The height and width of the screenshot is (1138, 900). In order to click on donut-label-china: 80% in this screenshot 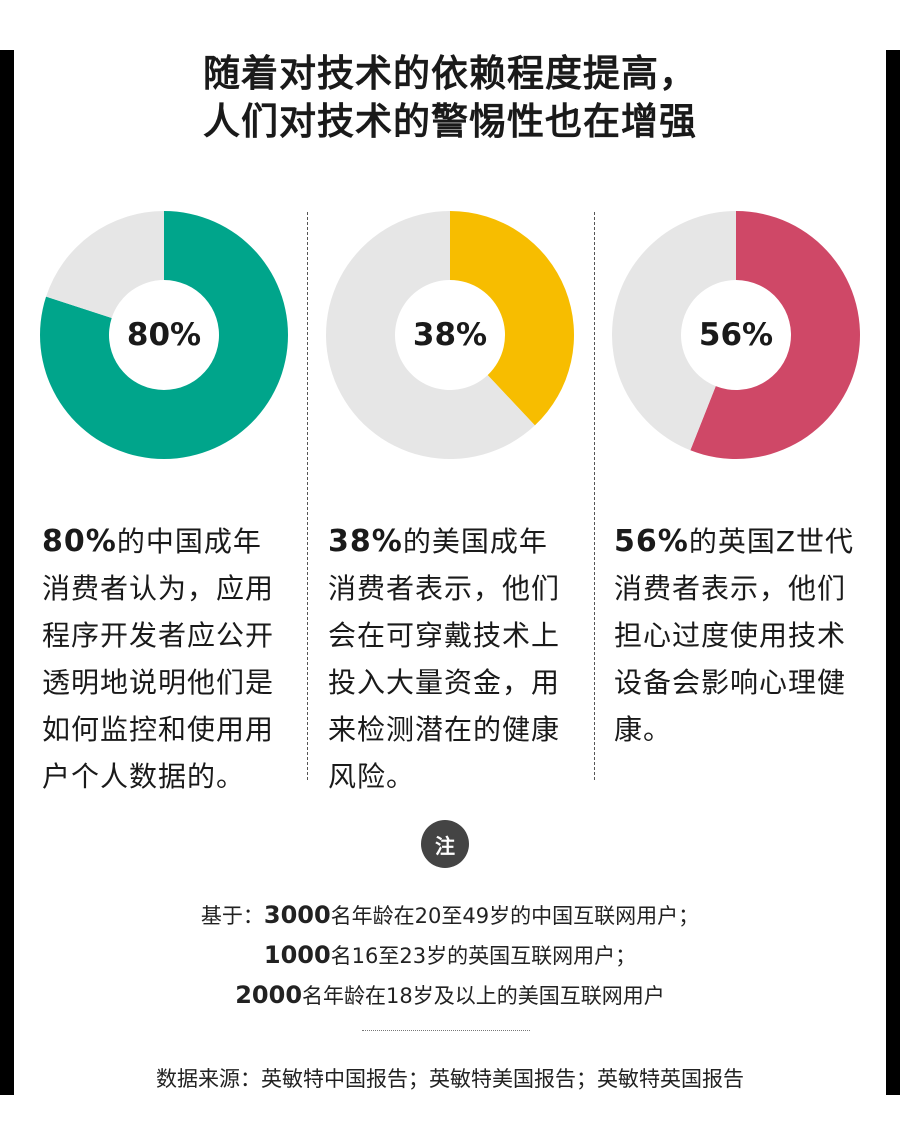, I will do `click(164, 335)`.